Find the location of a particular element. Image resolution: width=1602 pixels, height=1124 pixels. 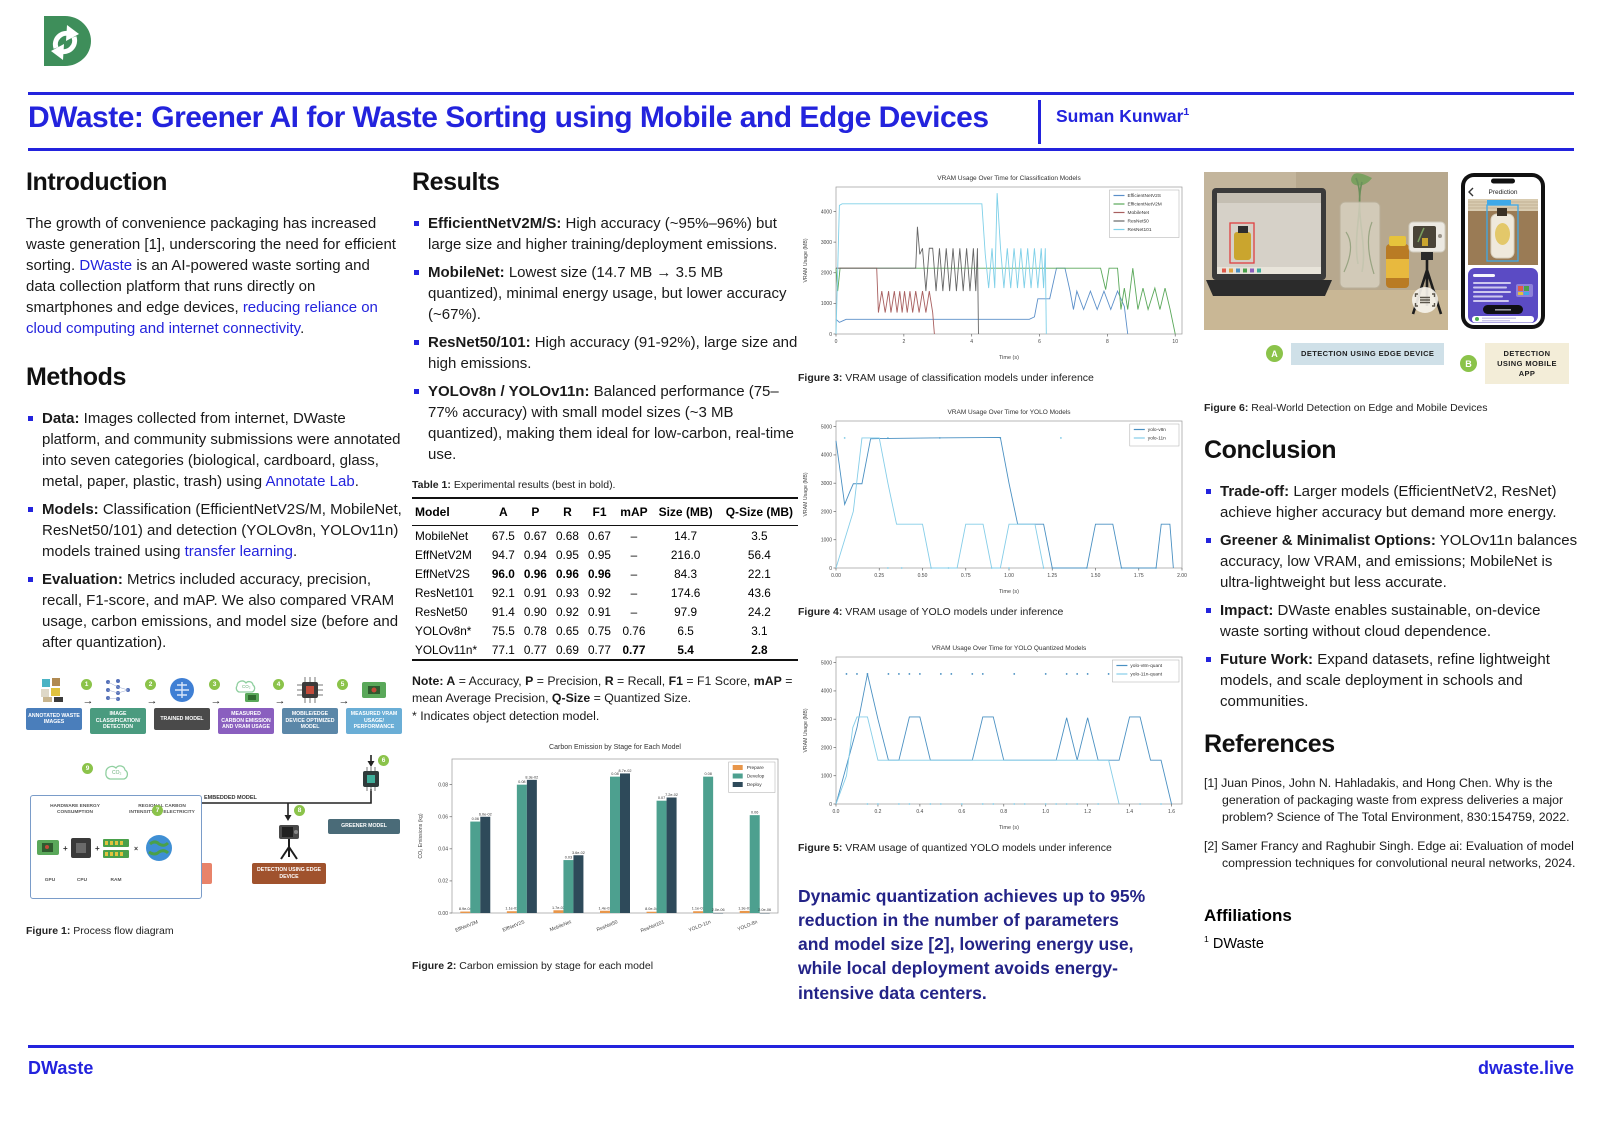

svg-text: 0.08 is located at coordinates (443, 785).